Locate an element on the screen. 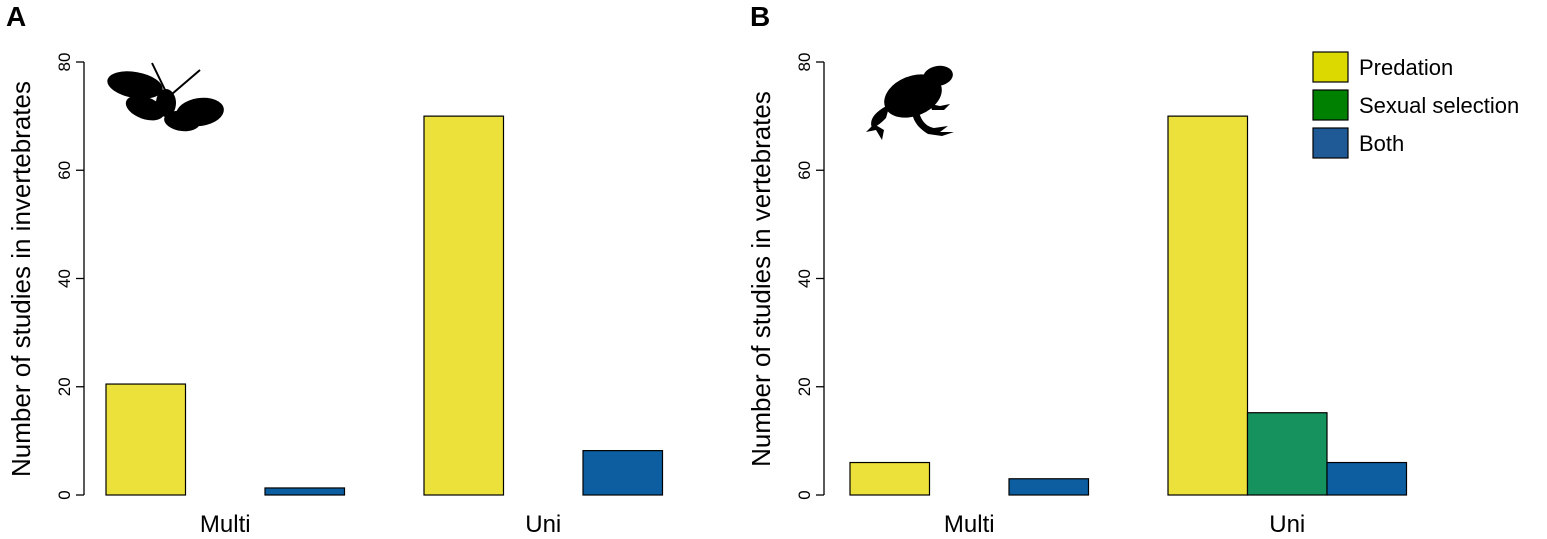 Image resolution: width=1547 pixels, height=539 pixels. panel-a-y-ticks: 0 20 40 60 80 is located at coordinates (70, 276).